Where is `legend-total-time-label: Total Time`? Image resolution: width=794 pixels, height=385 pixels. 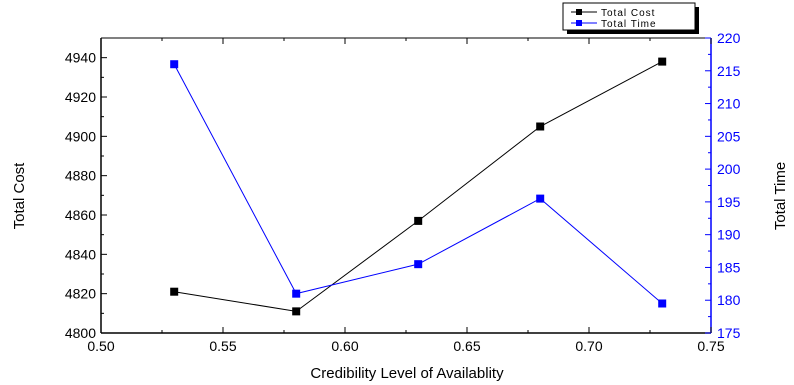 legend-total-time-label: Total Time is located at coordinates (629, 24).